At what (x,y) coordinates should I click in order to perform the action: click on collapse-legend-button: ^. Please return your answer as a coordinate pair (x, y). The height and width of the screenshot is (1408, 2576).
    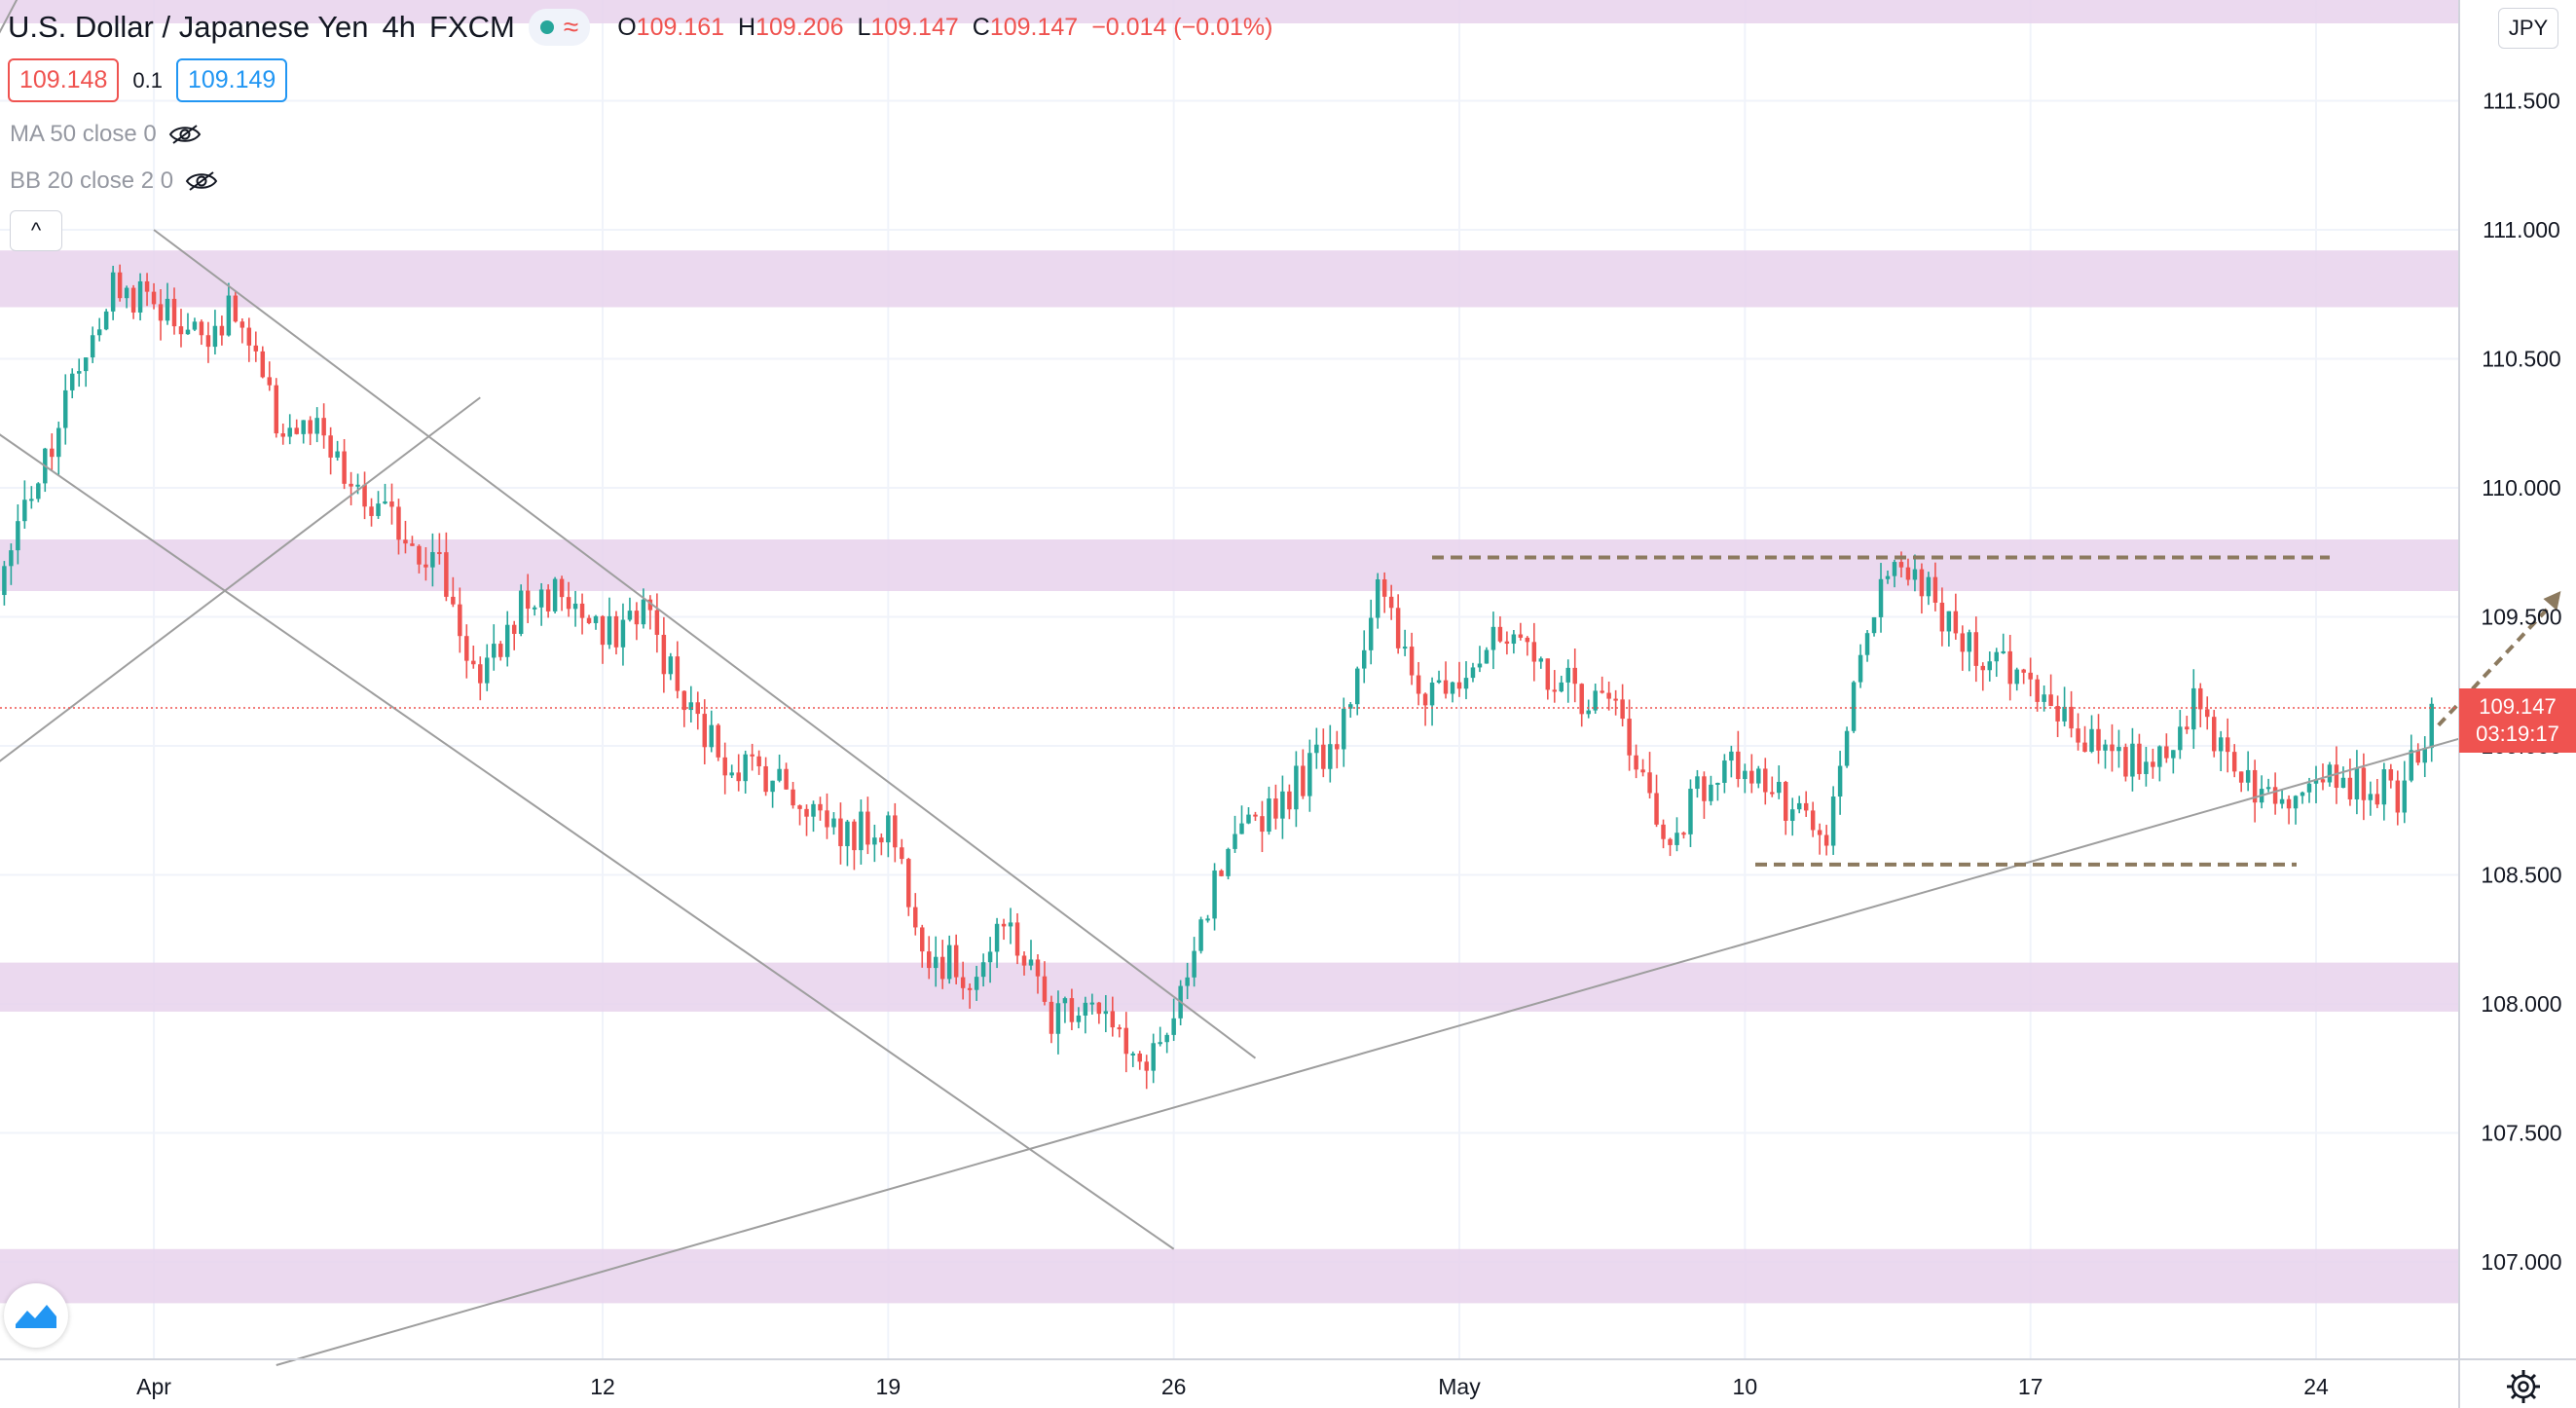
    Looking at the image, I should click on (36, 231).